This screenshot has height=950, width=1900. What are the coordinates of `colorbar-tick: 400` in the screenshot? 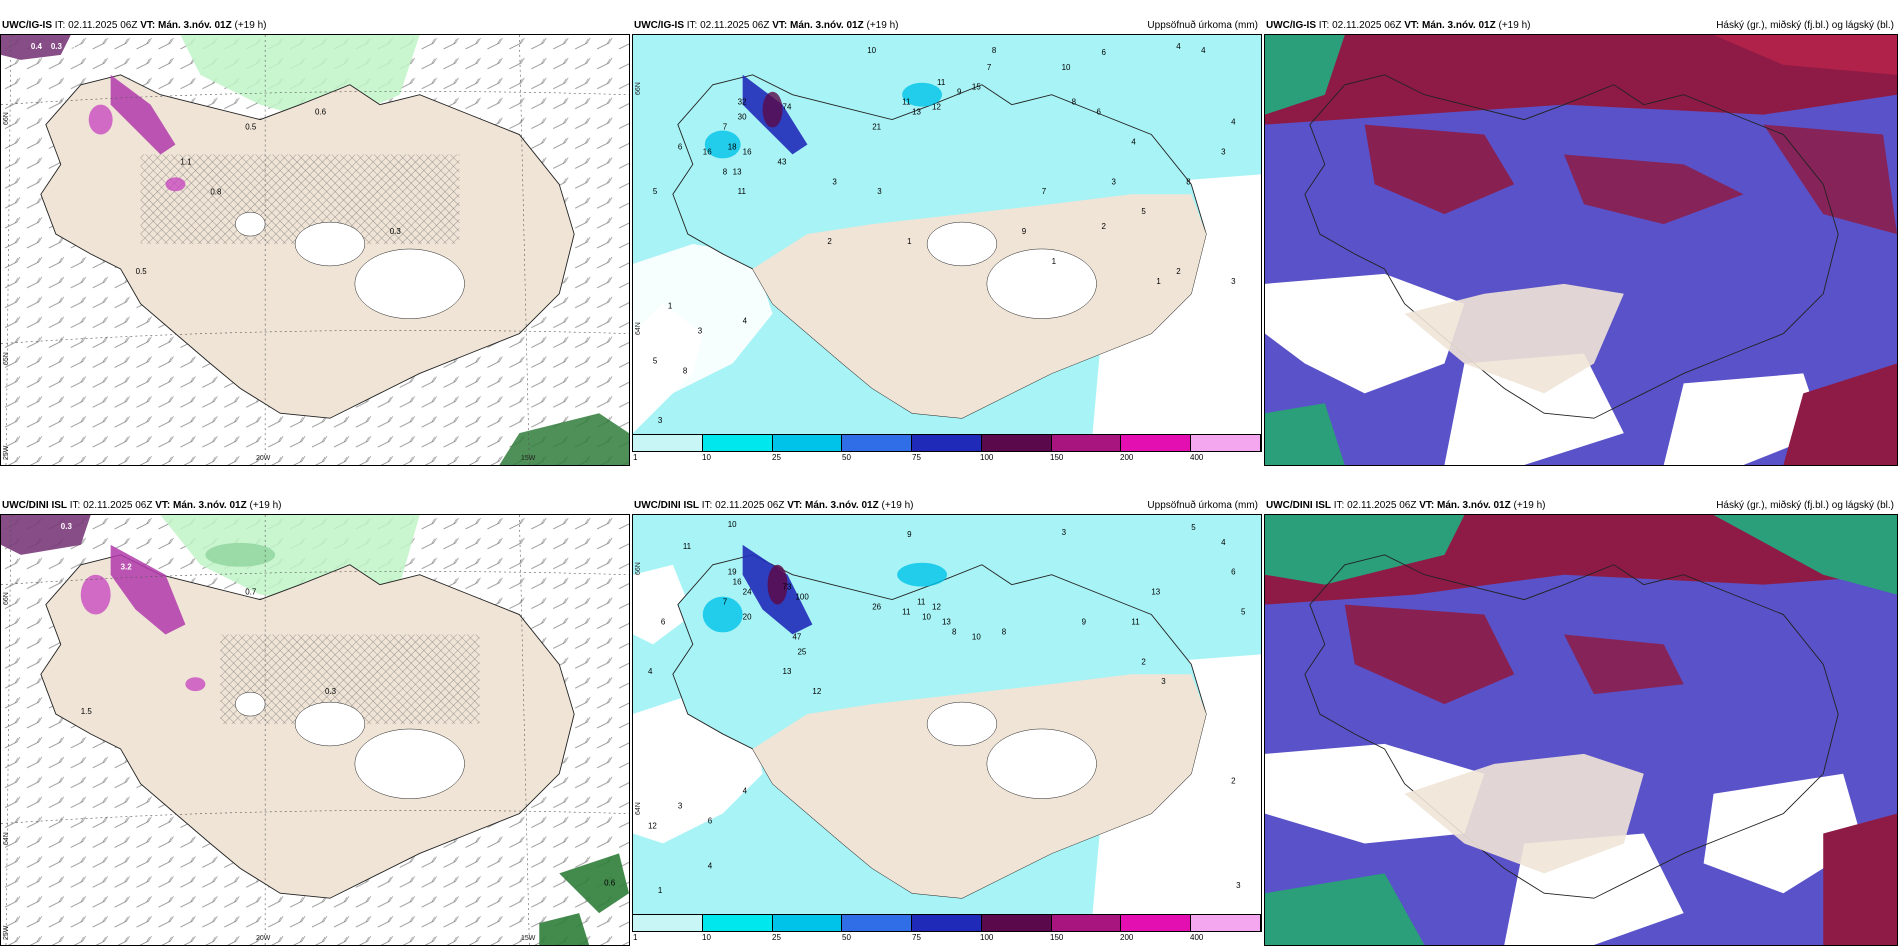 It's located at (1197, 937).